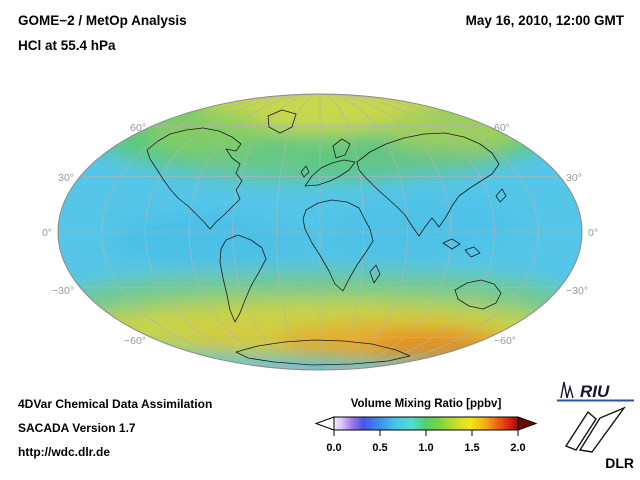 Image resolution: width=640 pixels, height=480 pixels. I want to click on lat-label-60s-left: −60°, so click(135, 341).